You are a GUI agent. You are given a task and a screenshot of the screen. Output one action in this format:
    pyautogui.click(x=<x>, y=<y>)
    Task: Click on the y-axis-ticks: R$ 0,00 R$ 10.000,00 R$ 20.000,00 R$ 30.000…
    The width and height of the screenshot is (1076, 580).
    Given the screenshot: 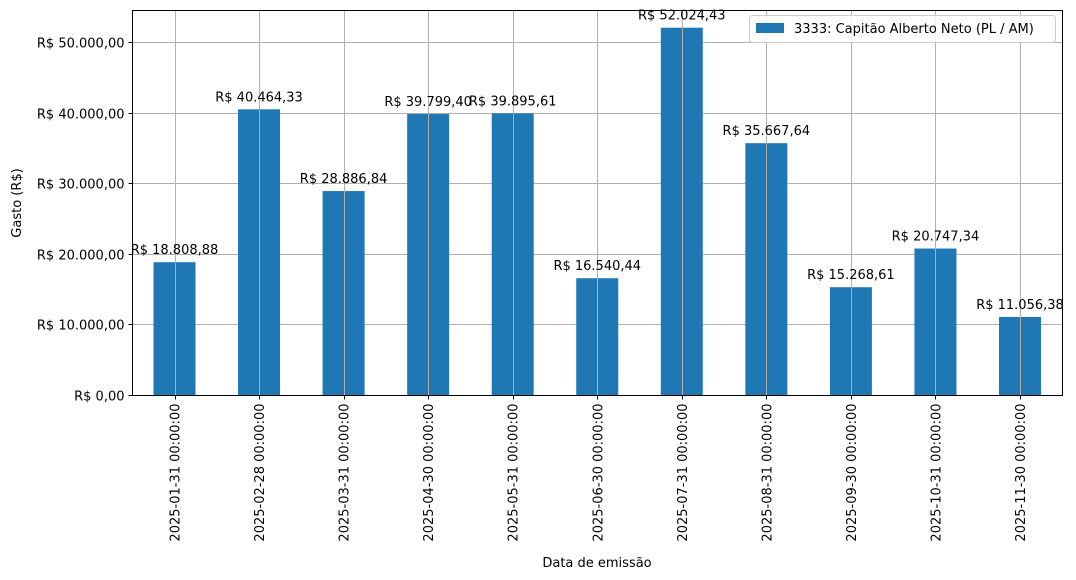 What is the action you would take?
    pyautogui.click(x=85, y=221)
    